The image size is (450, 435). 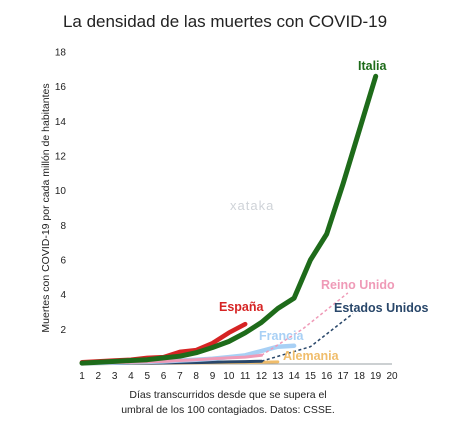 What do you see at coordinates (392, 376) in the screenshot?
I see `x-tick-label: 20` at bounding box center [392, 376].